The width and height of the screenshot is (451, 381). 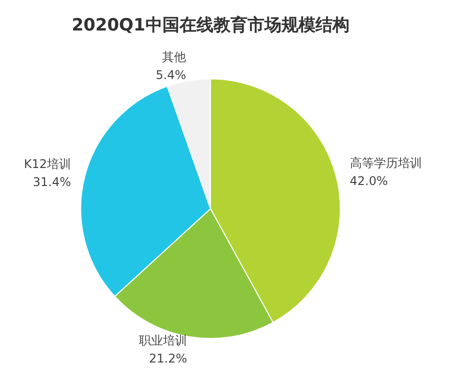 I want to click on data-label: 42.0%, so click(x=369, y=181).